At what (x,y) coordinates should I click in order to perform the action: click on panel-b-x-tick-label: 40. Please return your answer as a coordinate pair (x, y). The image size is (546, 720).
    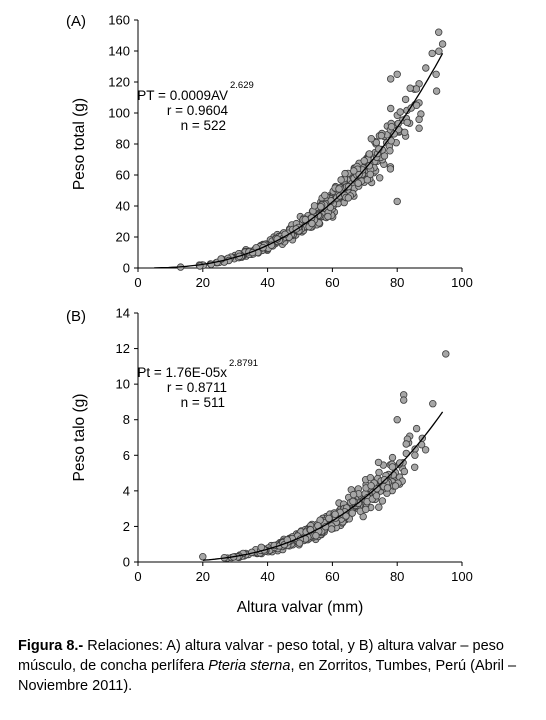
    Looking at the image, I should click on (267, 576).